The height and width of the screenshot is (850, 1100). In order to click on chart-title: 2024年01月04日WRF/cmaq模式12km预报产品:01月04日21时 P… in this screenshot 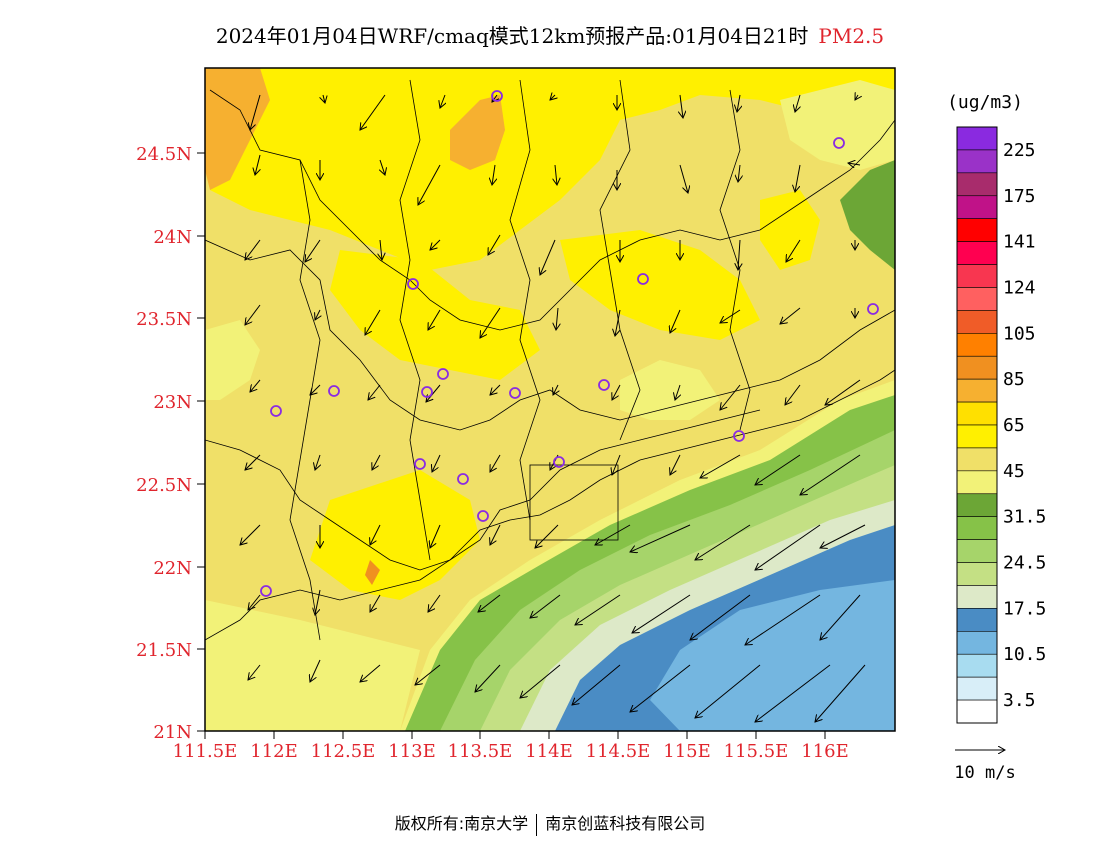, I will do `click(550, 34)`.